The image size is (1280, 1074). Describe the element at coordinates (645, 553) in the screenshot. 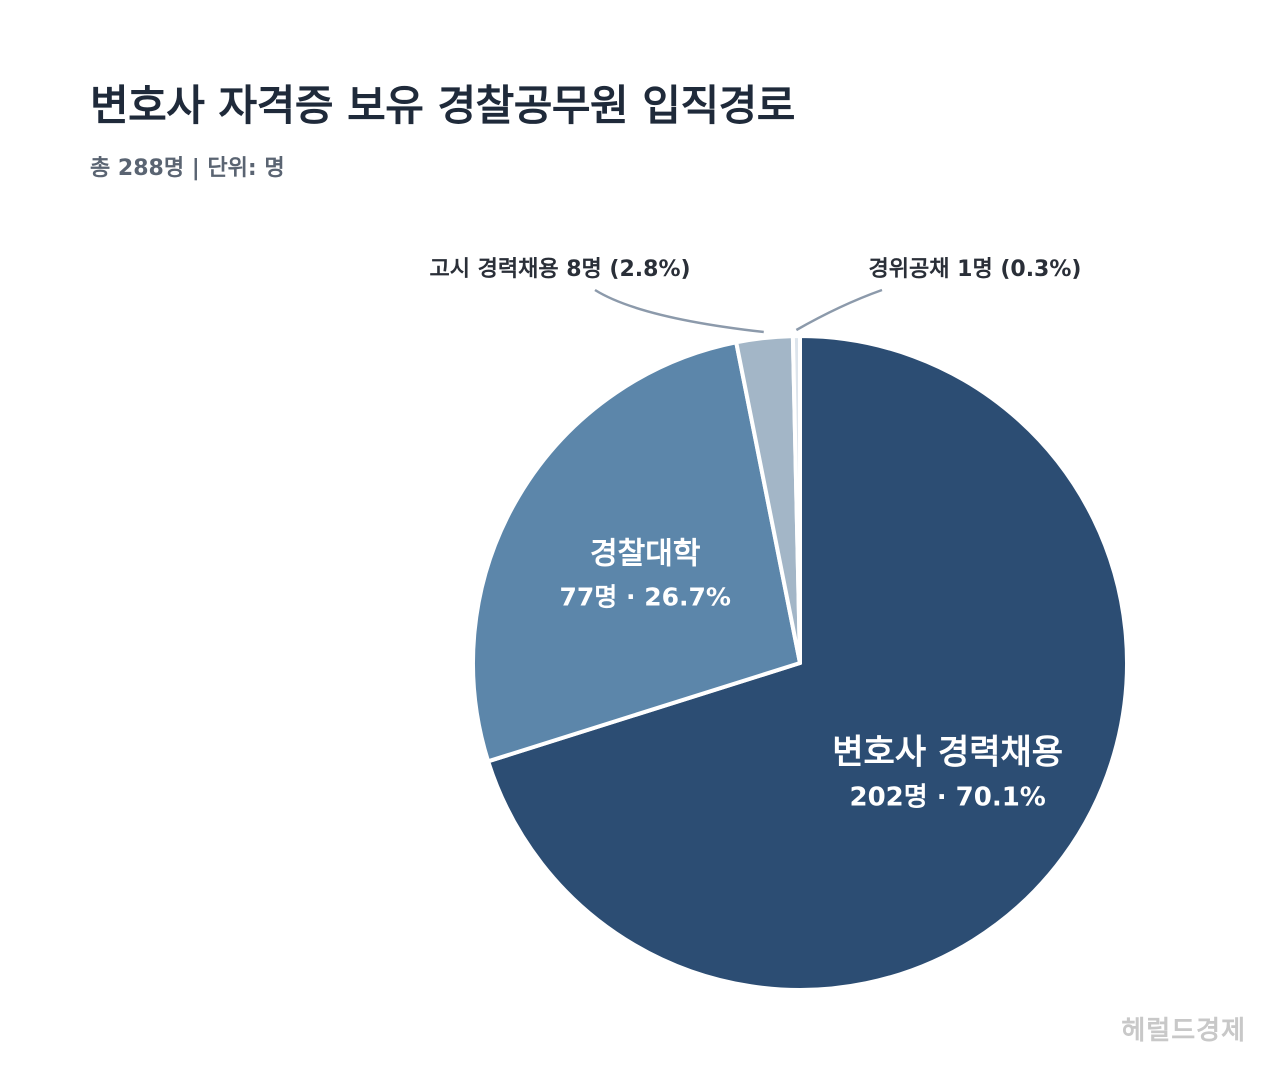

I see `slice-label-1: 경찰대학` at that location.